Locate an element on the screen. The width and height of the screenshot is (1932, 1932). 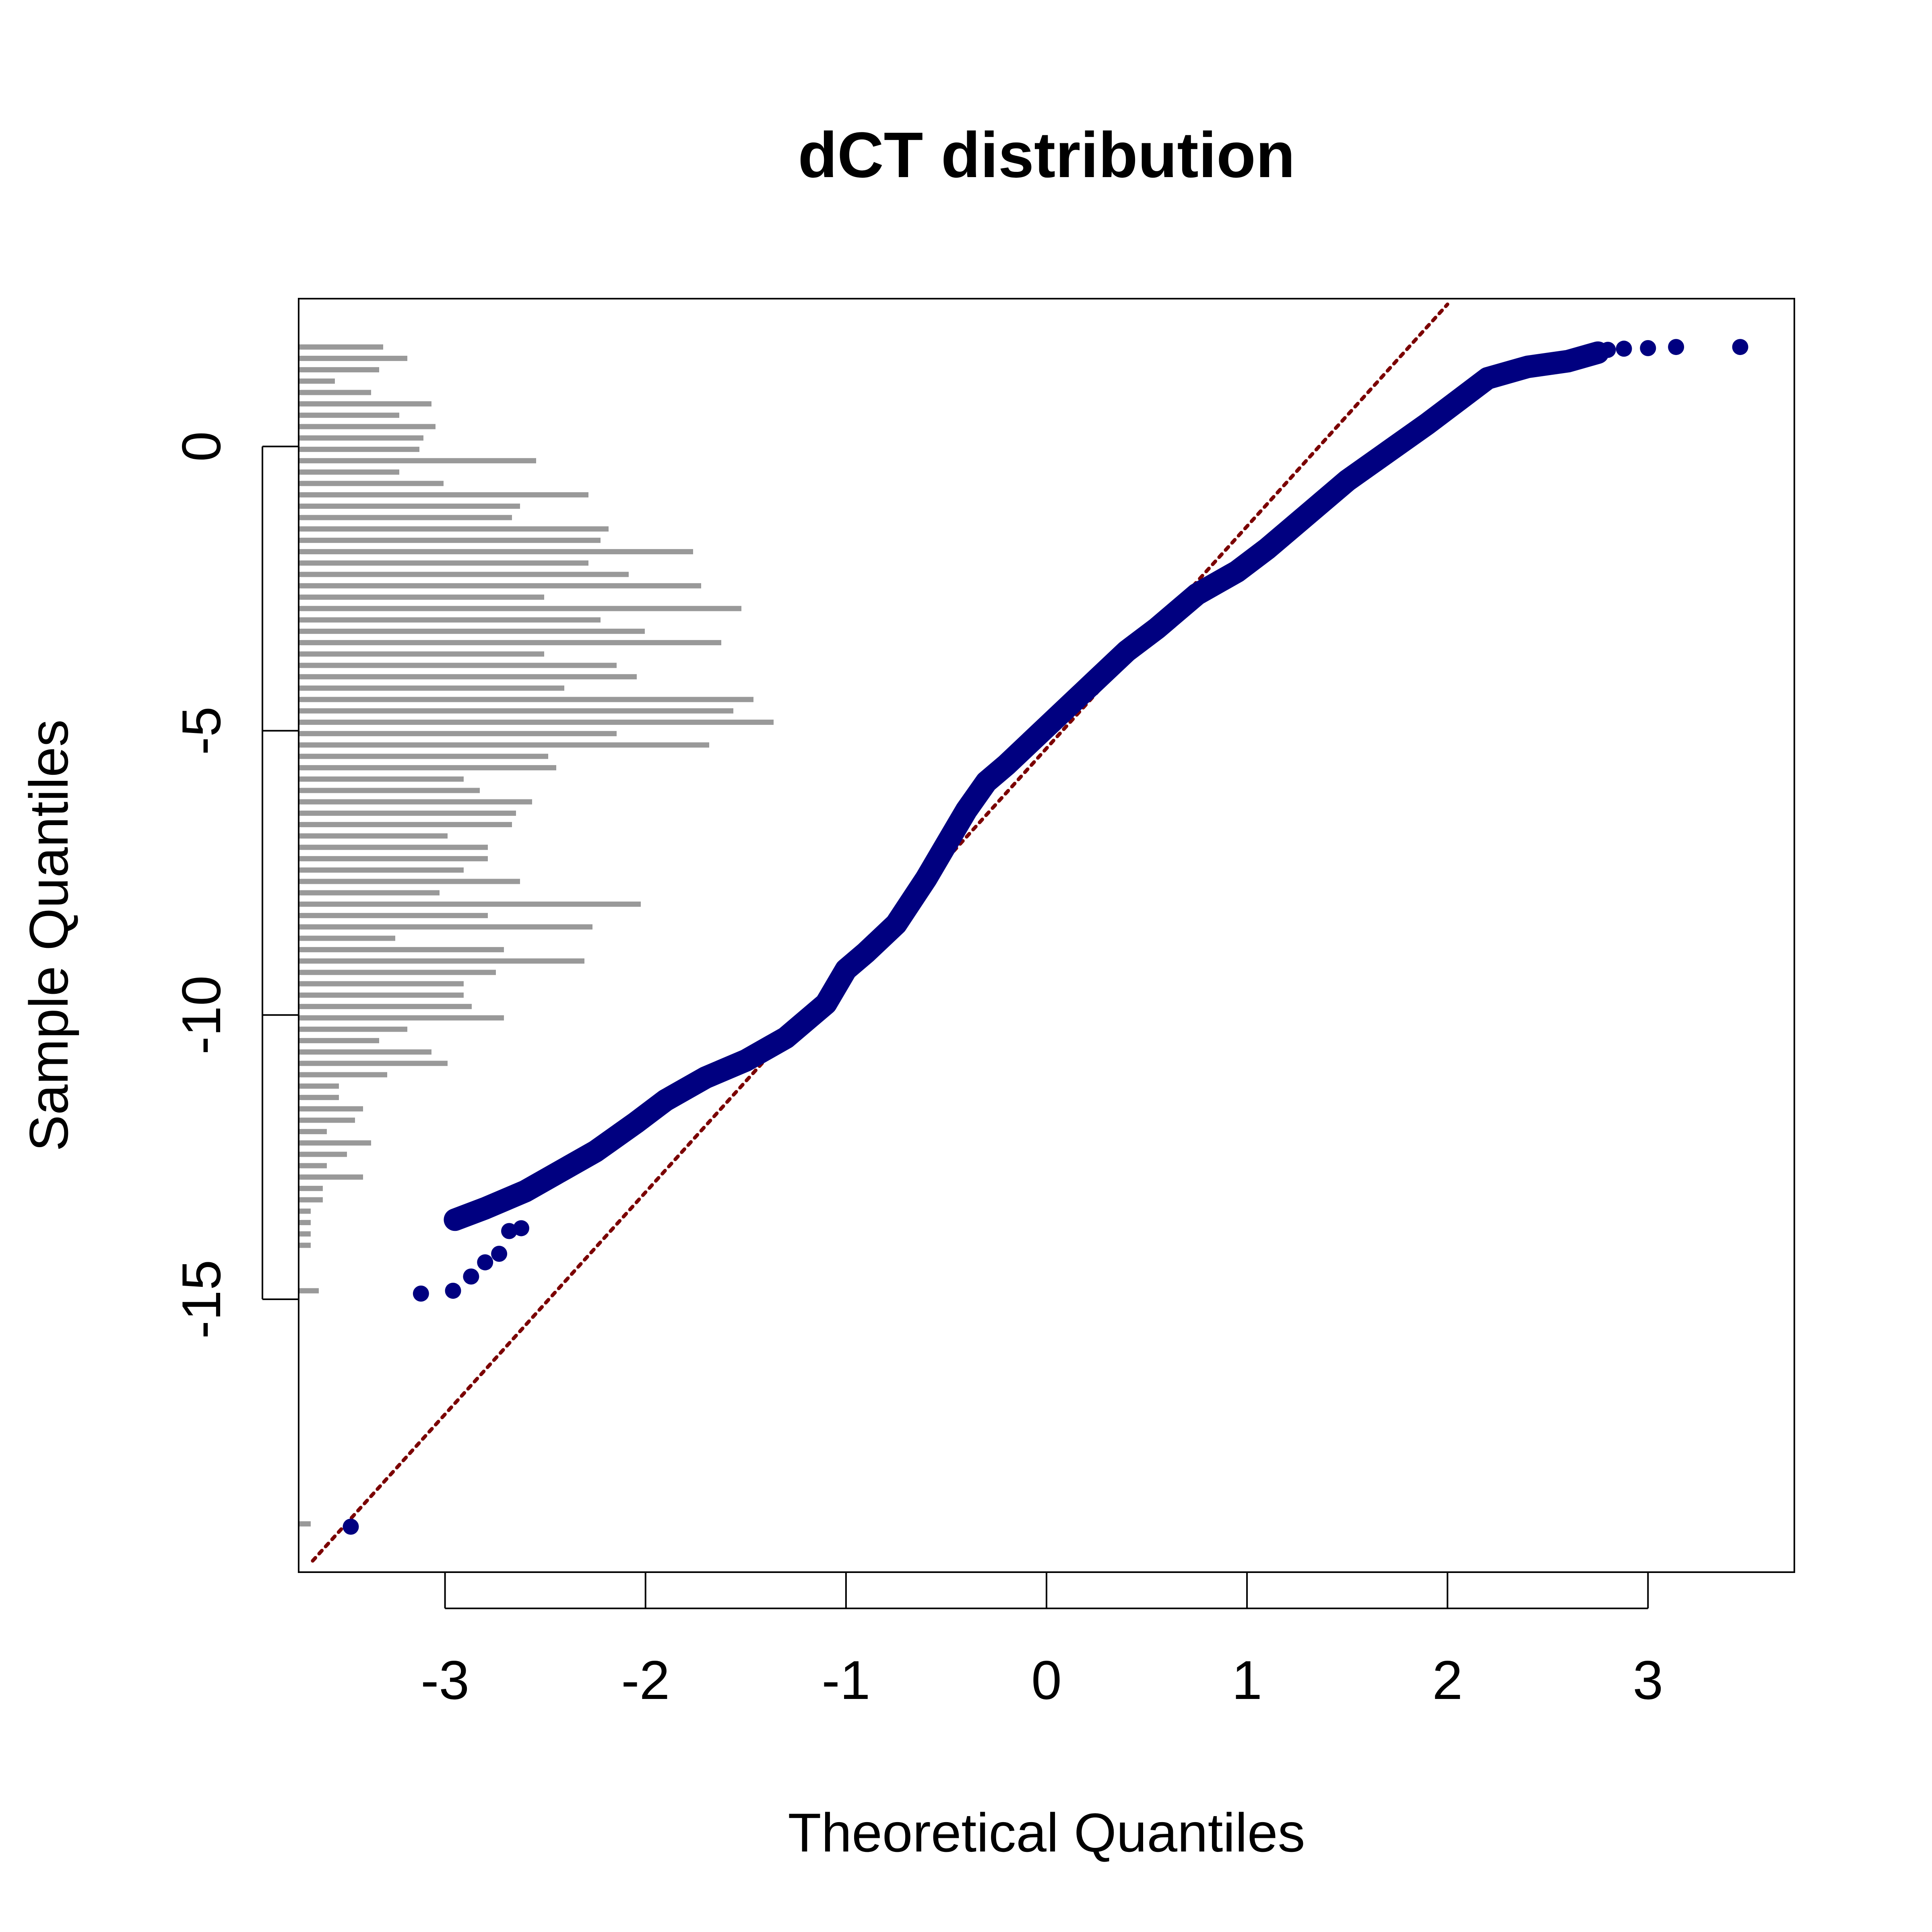
x-tick-label: -3 is located at coordinates (445, 1680).